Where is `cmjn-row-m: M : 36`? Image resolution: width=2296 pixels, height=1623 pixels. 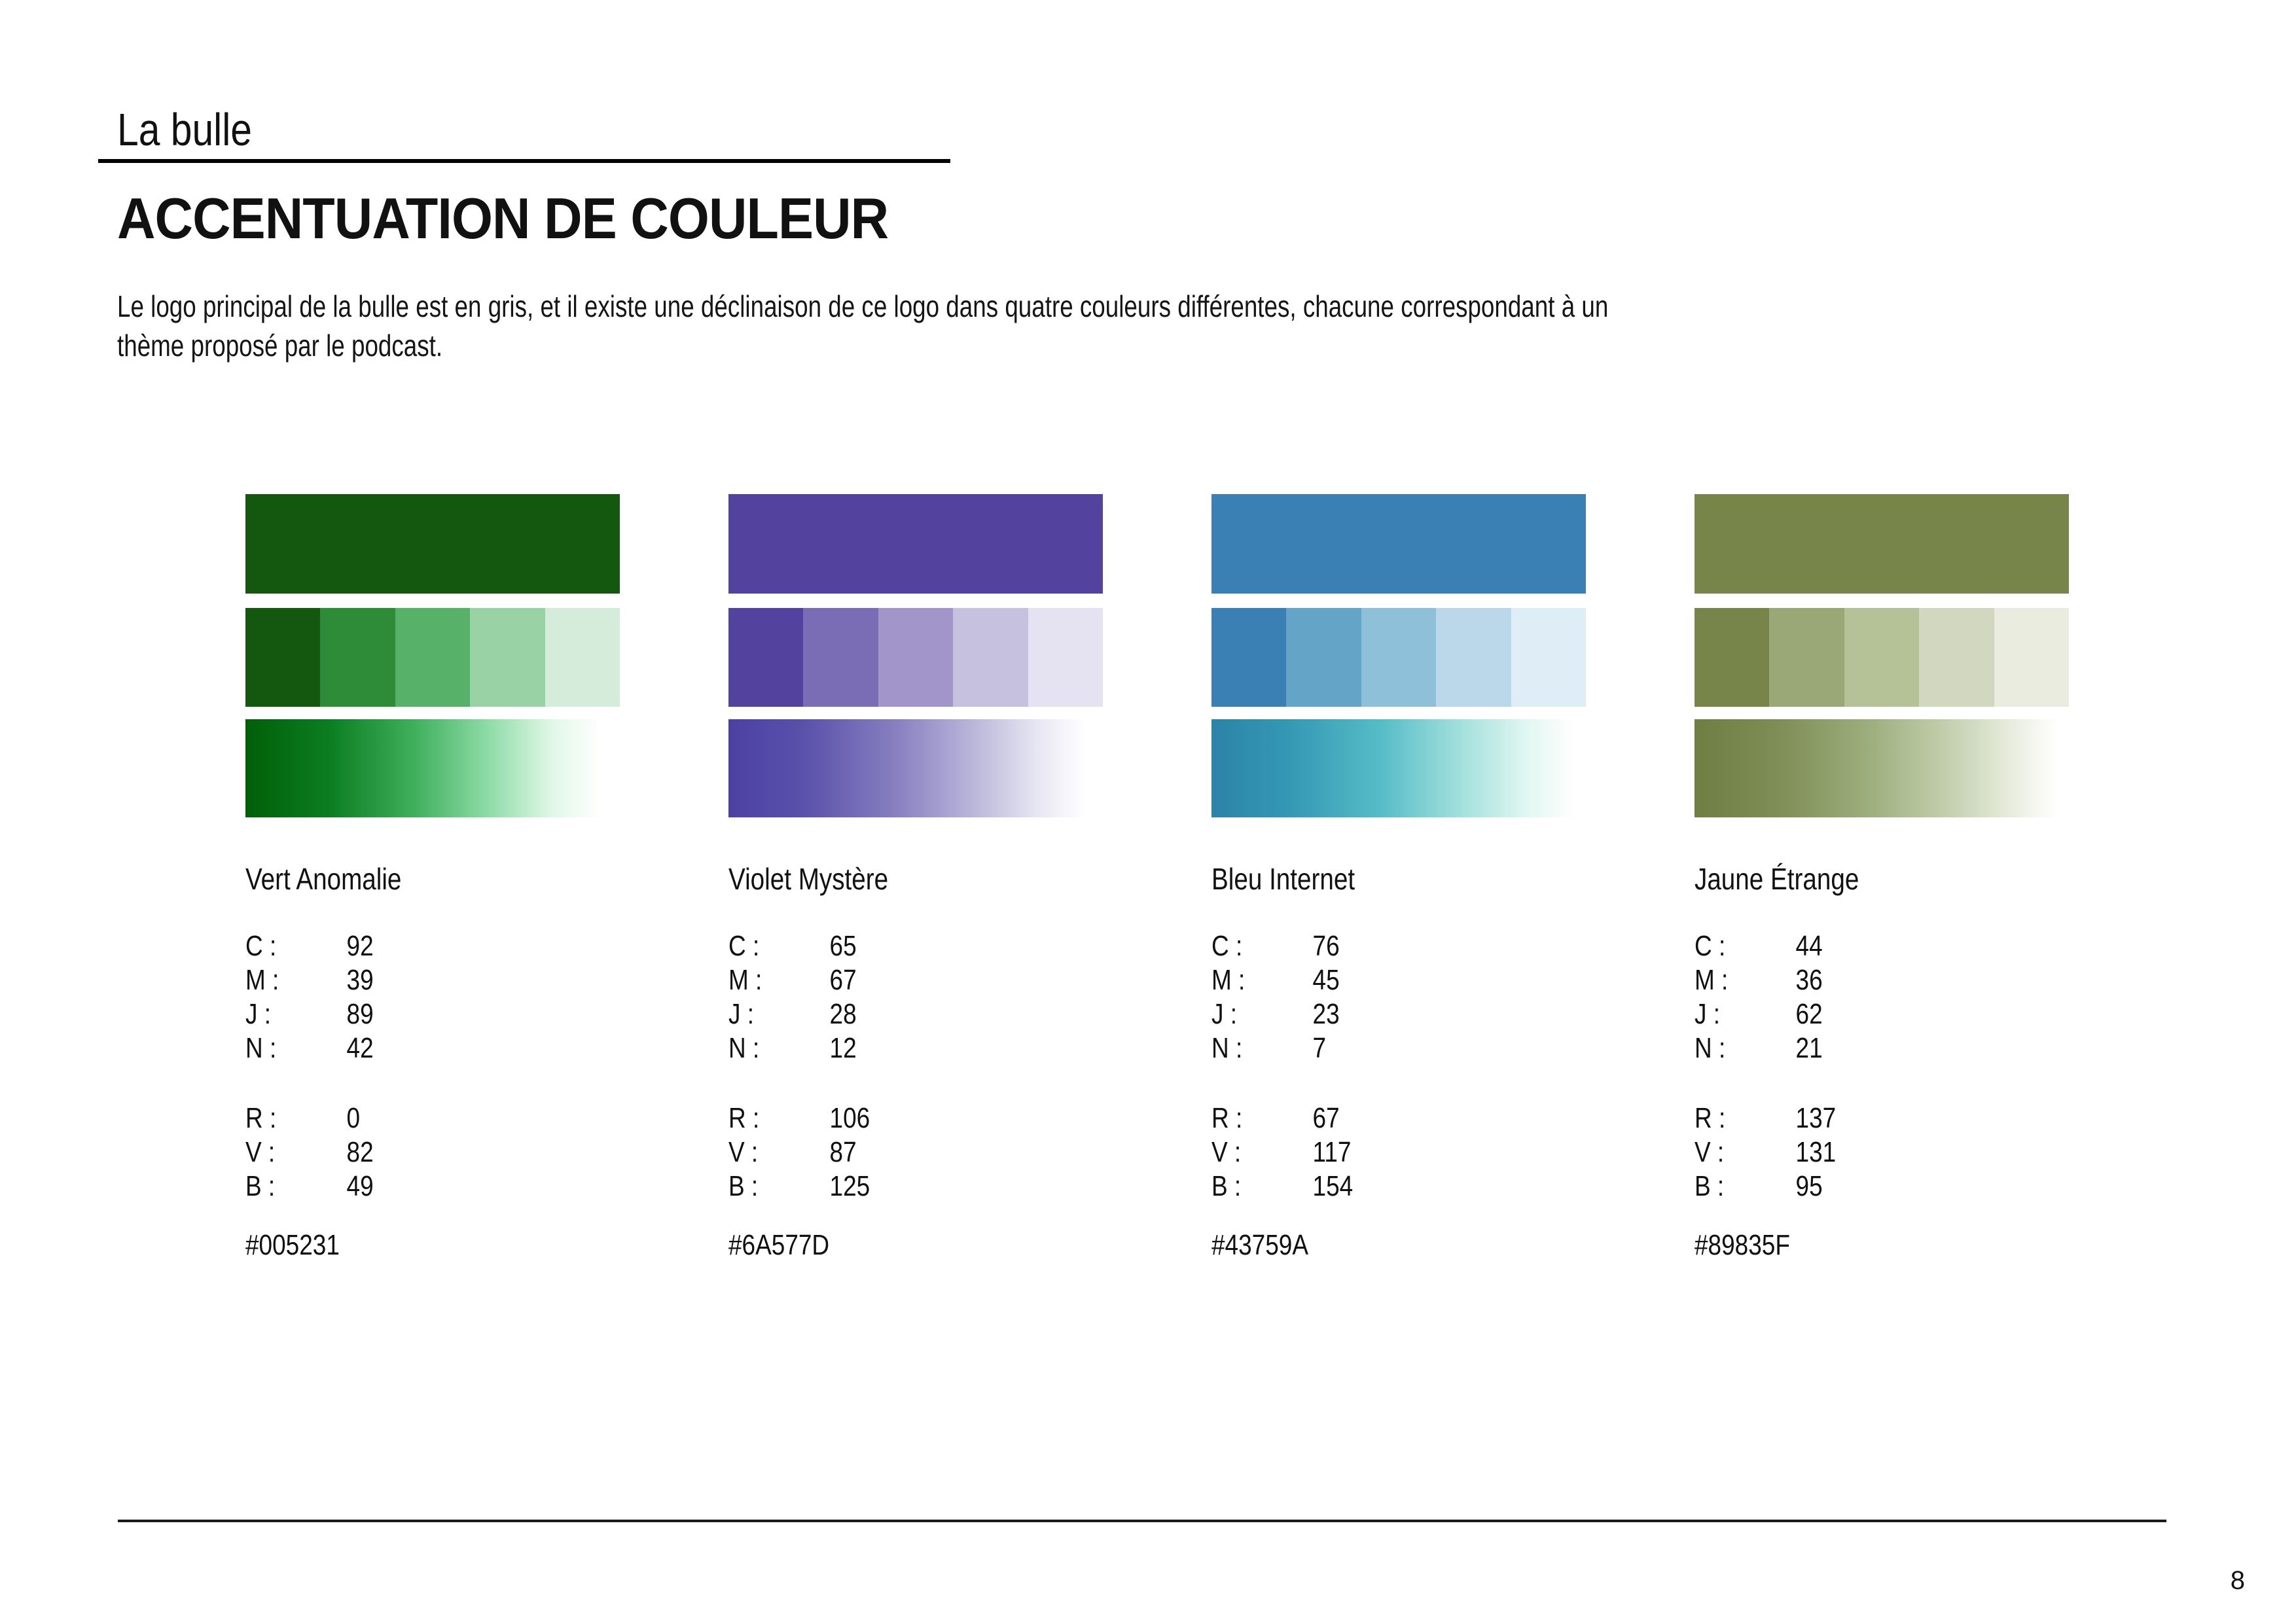
cmjn-row-m: M : 36 is located at coordinates (1759, 980).